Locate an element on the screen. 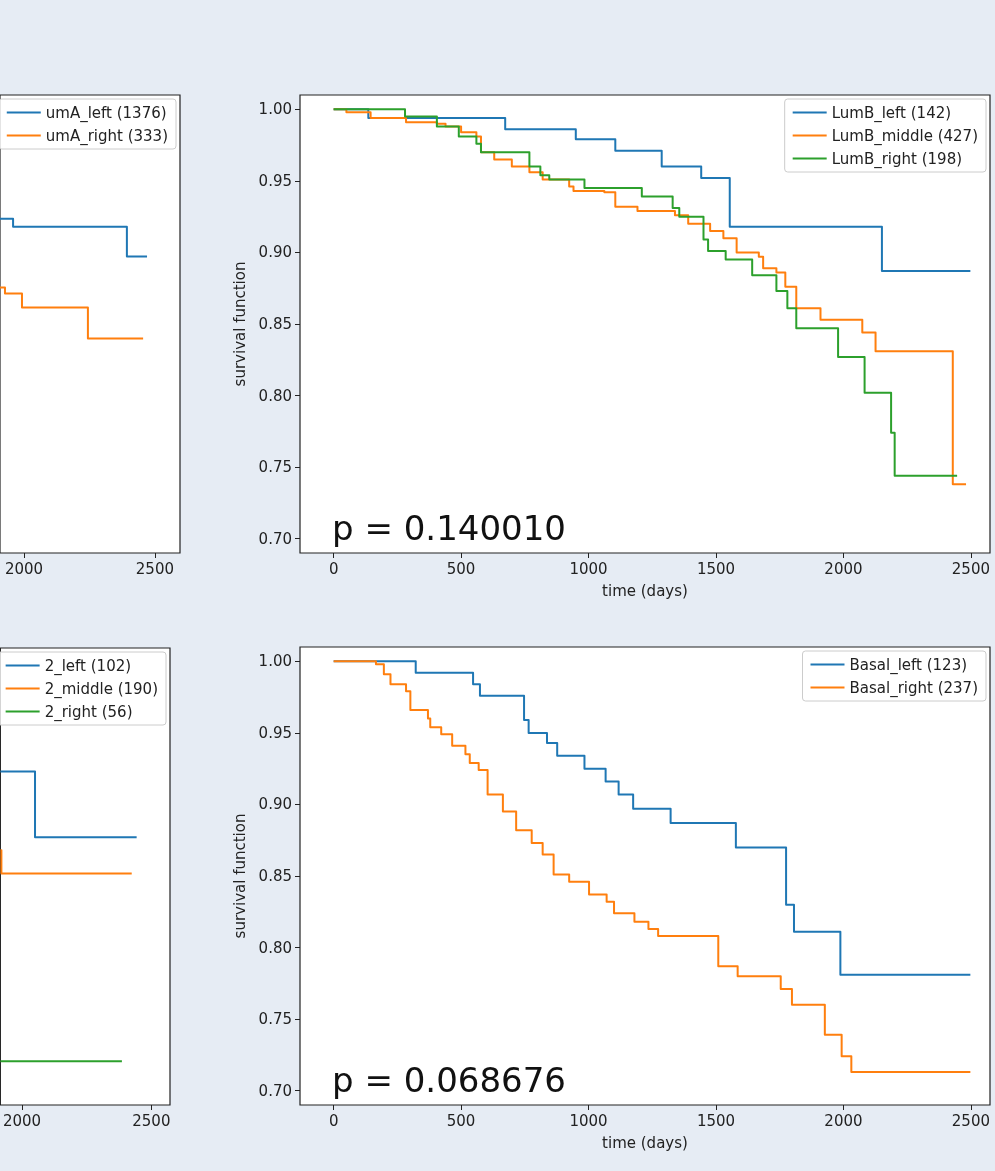  legend-label: 2_left (102) is located at coordinates (88, 666).